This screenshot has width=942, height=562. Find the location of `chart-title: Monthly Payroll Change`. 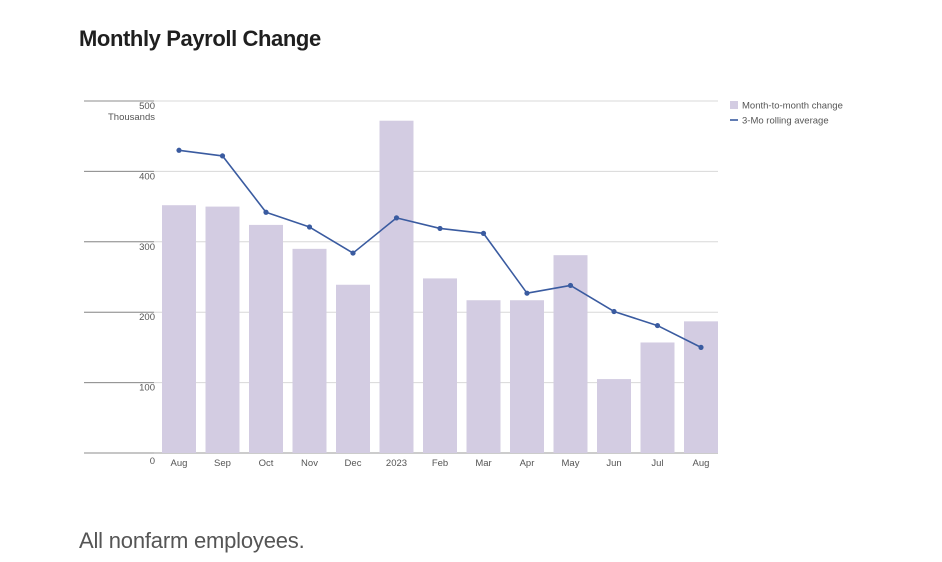

chart-title: Monthly Payroll Change is located at coordinates (200, 38).